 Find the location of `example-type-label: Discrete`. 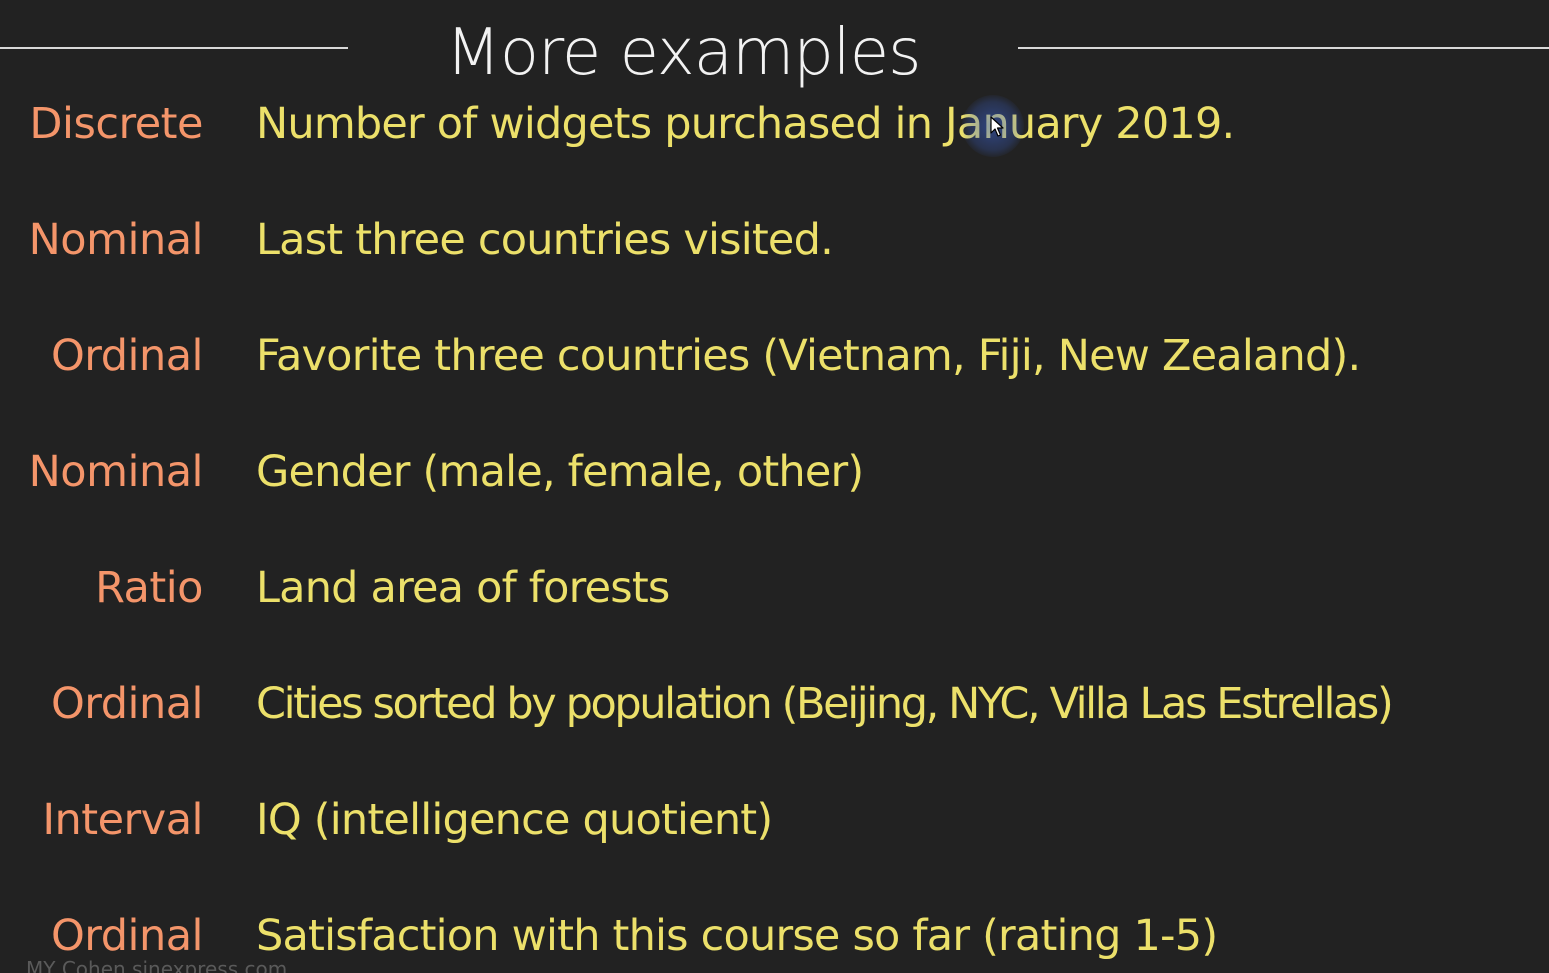

example-type-label: Discrete is located at coordinates (116, 124).